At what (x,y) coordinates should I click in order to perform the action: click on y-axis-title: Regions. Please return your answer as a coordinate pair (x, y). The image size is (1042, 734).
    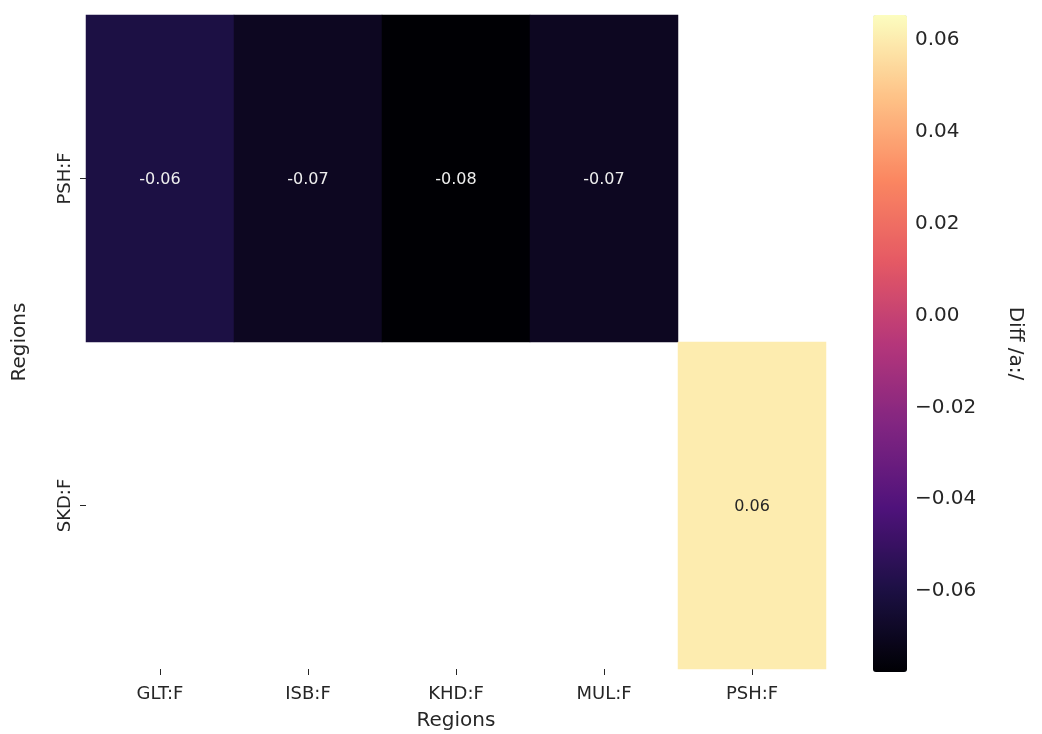
    Looking at the image, I should click on (18, 342).